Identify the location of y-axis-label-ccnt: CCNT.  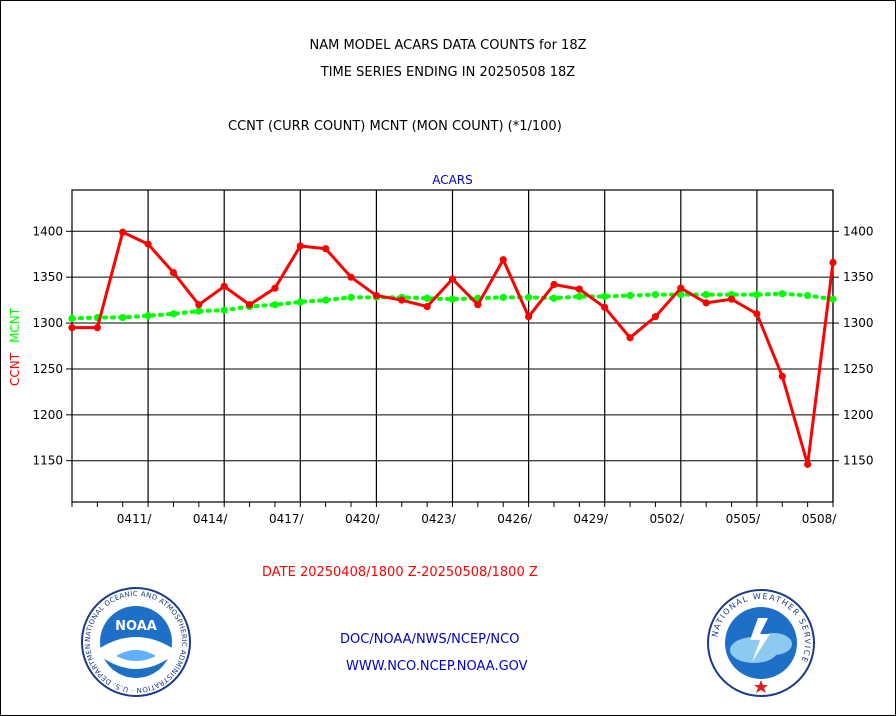
(15, 369).